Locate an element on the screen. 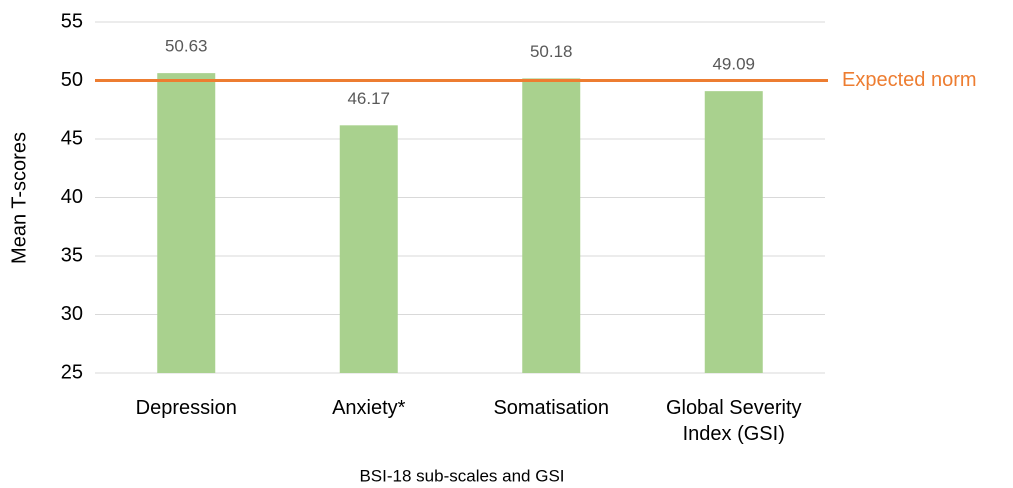  y-axis-title: Mean T-scores is located at coordinates (19, 198).